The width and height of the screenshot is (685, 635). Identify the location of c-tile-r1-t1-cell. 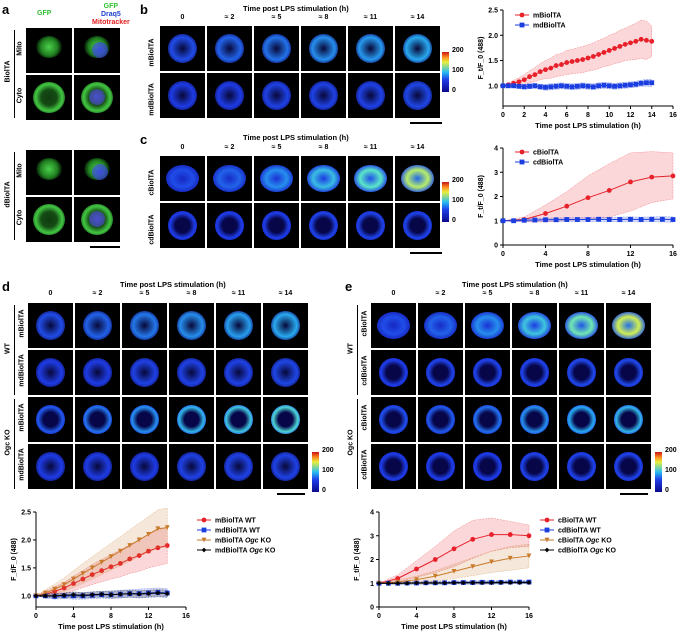
(229, 225).